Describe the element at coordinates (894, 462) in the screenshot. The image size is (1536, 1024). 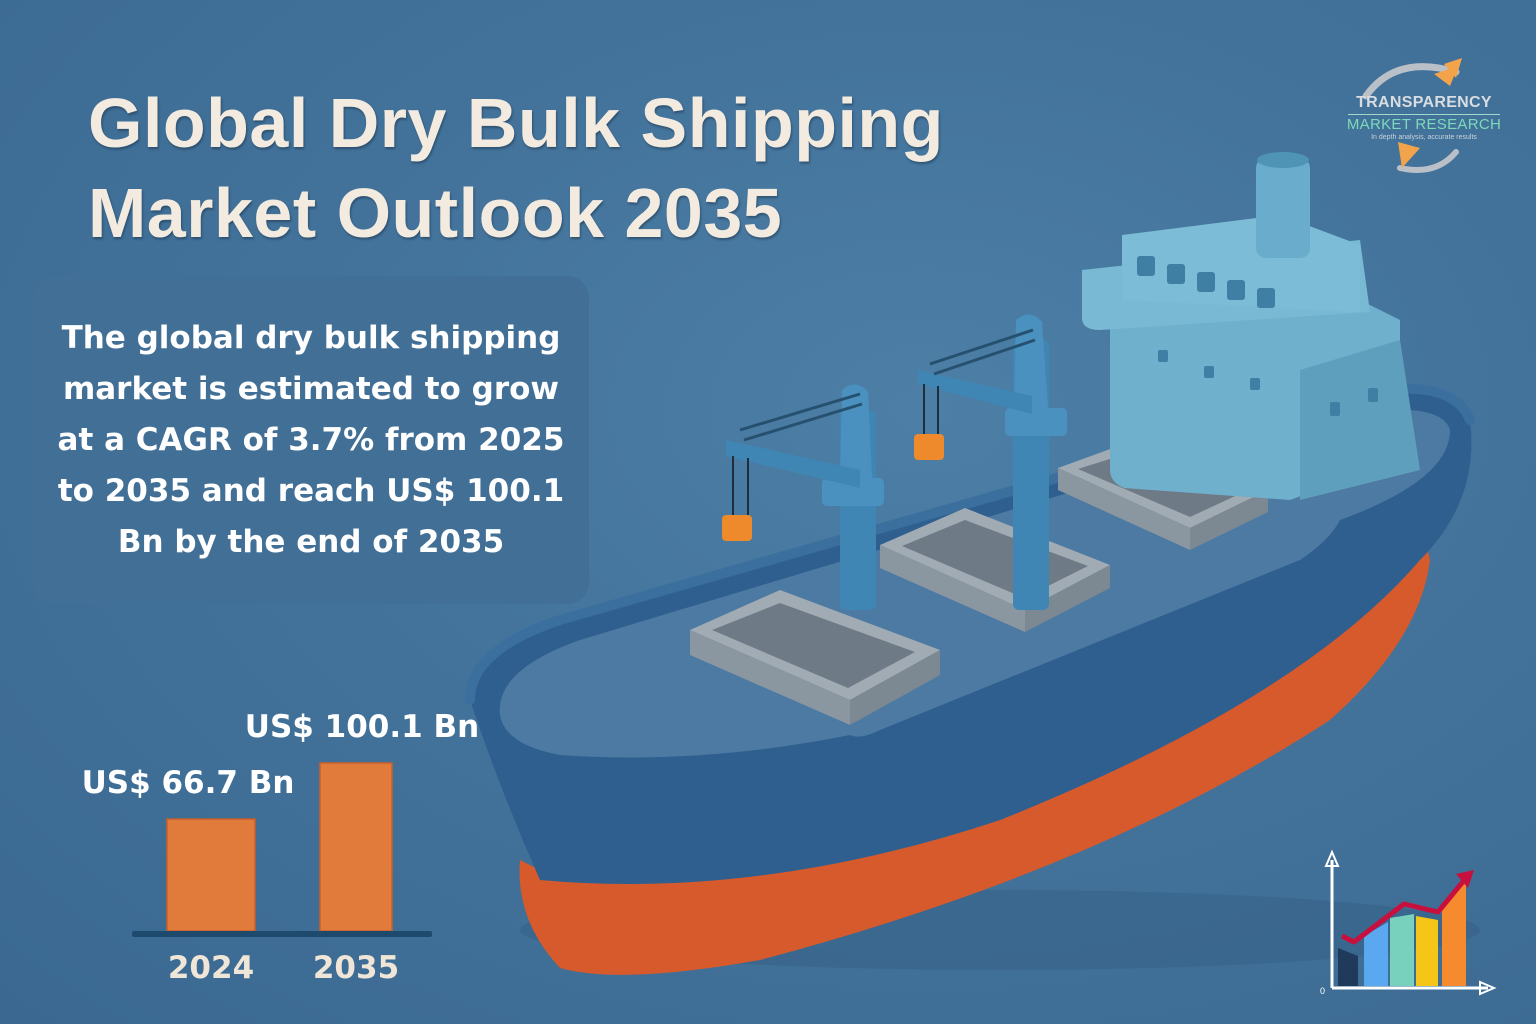
I see `deck-cranes` at that location.